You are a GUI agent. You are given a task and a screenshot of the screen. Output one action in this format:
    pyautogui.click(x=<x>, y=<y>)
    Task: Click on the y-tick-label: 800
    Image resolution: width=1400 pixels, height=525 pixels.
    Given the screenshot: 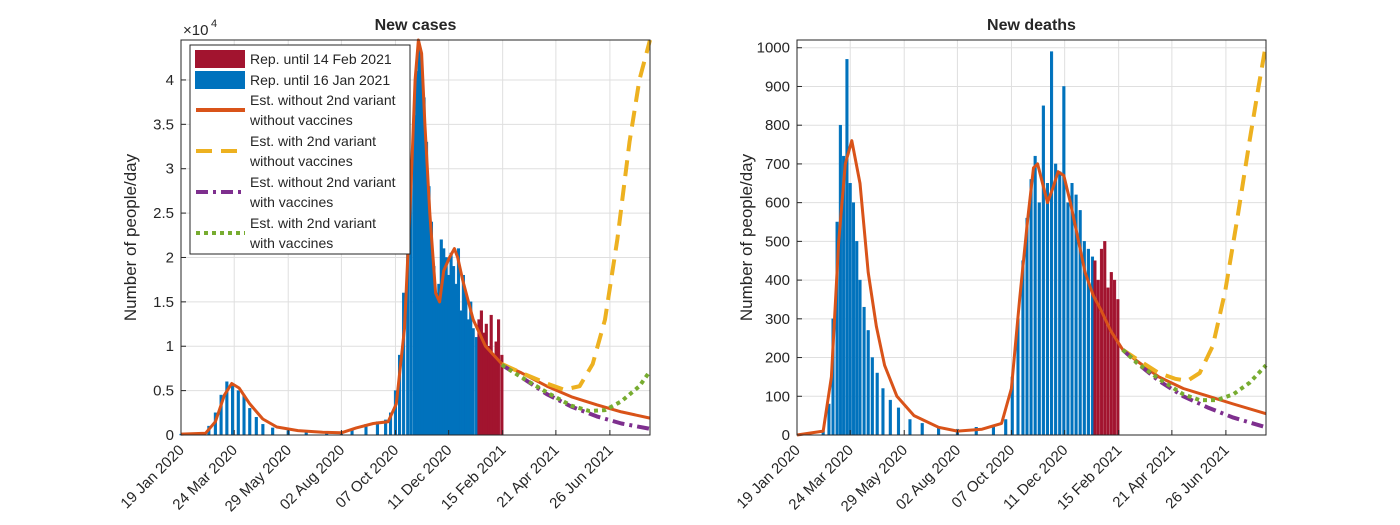 What is the action you would take?
    pyautogui.click(x=777, y=125)
    